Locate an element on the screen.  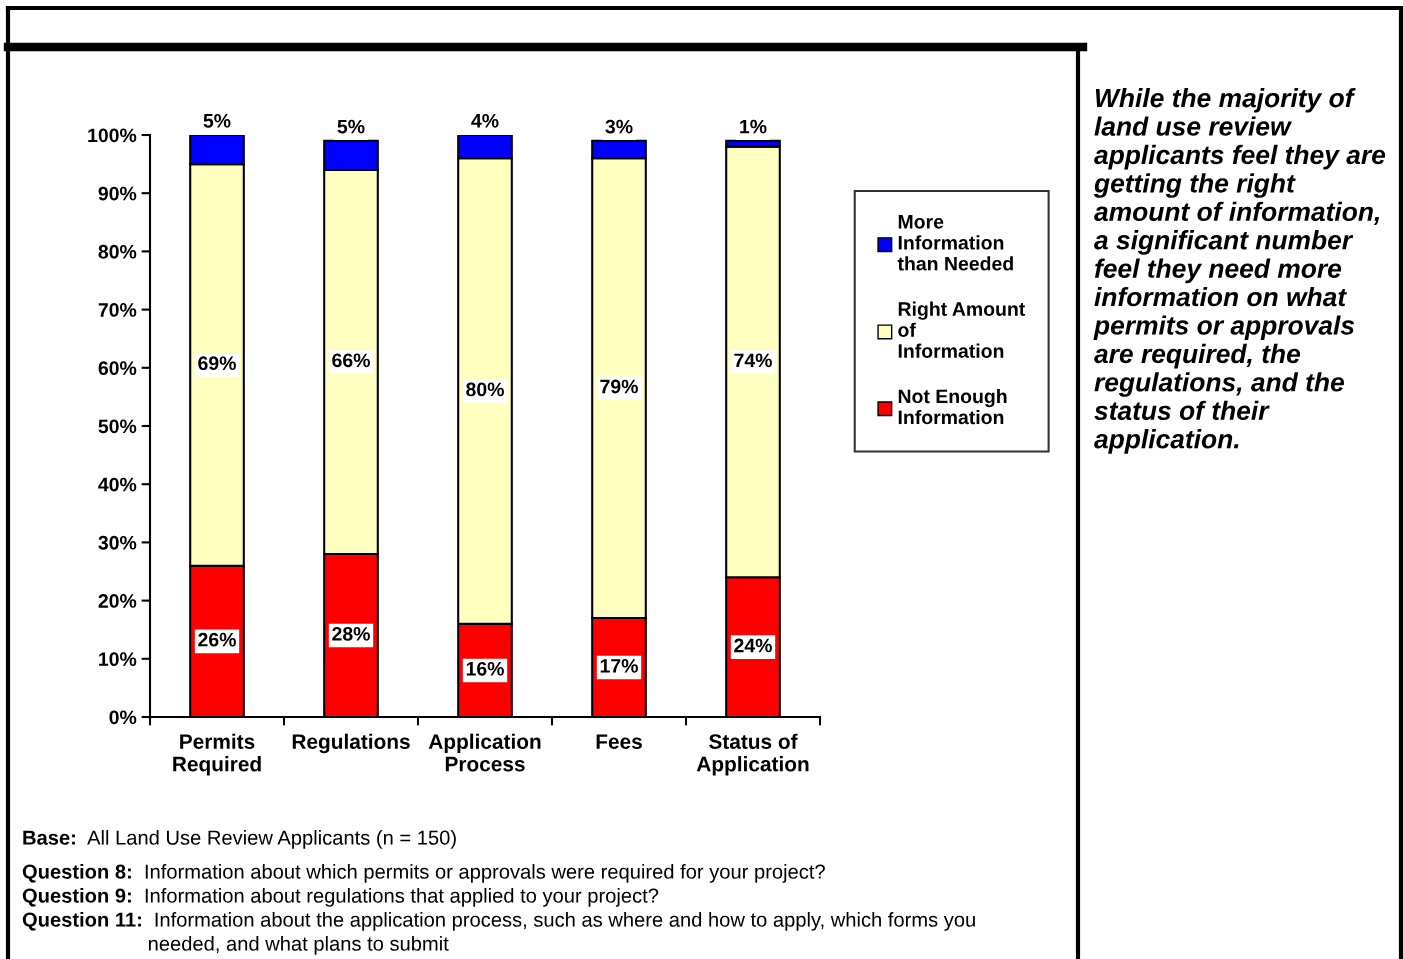
data-label: 4% is located at coordinates (485, 120).